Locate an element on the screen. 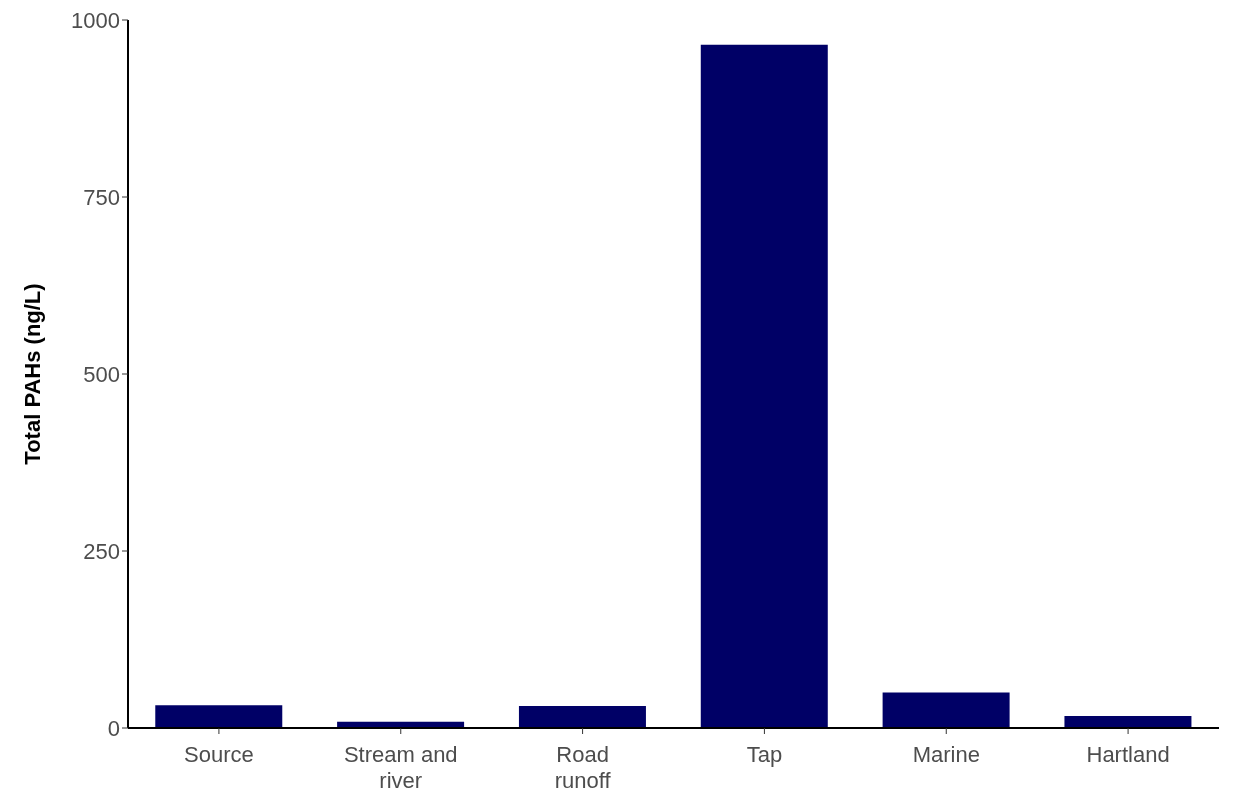 The height and width of the screenshot is (800, 1235). x-tick-label: Marine is located at coordinates (946, 754).